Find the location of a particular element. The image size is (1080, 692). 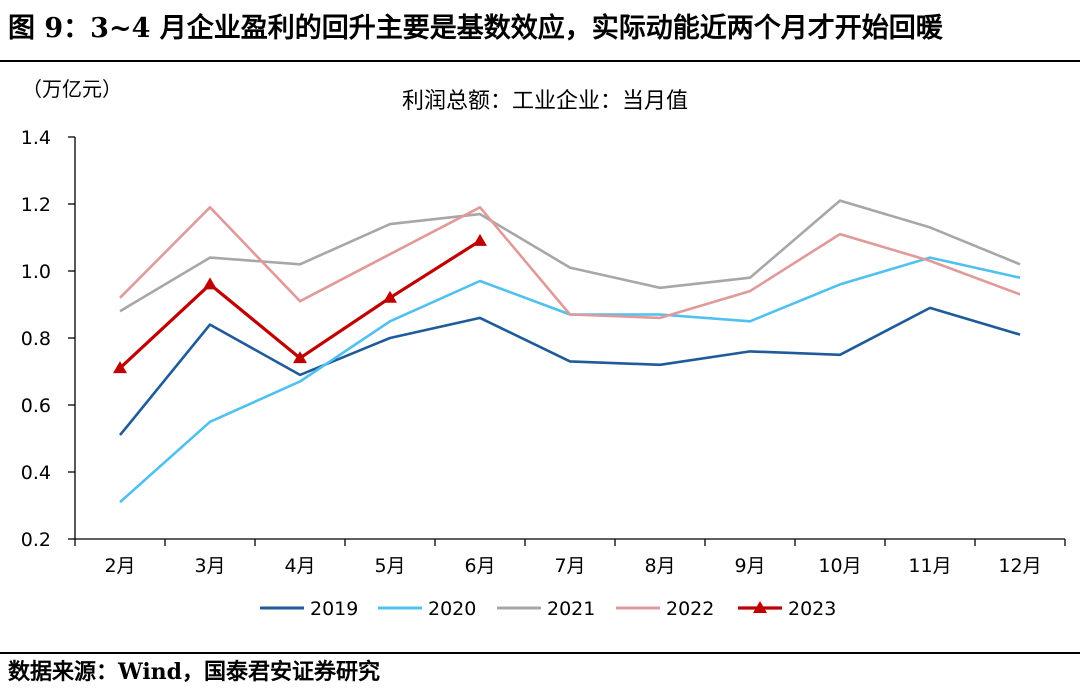

x-tick-label: 5月 is located at coordinates (389, 566).